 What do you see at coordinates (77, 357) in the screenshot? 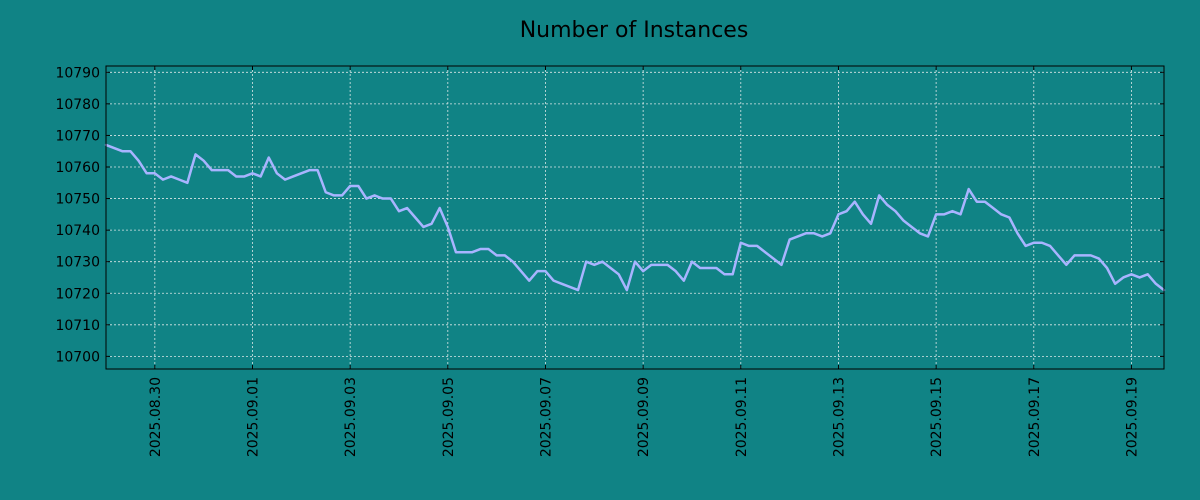
I see `y-tick-label: 10700` at bounding box center [77, 357].